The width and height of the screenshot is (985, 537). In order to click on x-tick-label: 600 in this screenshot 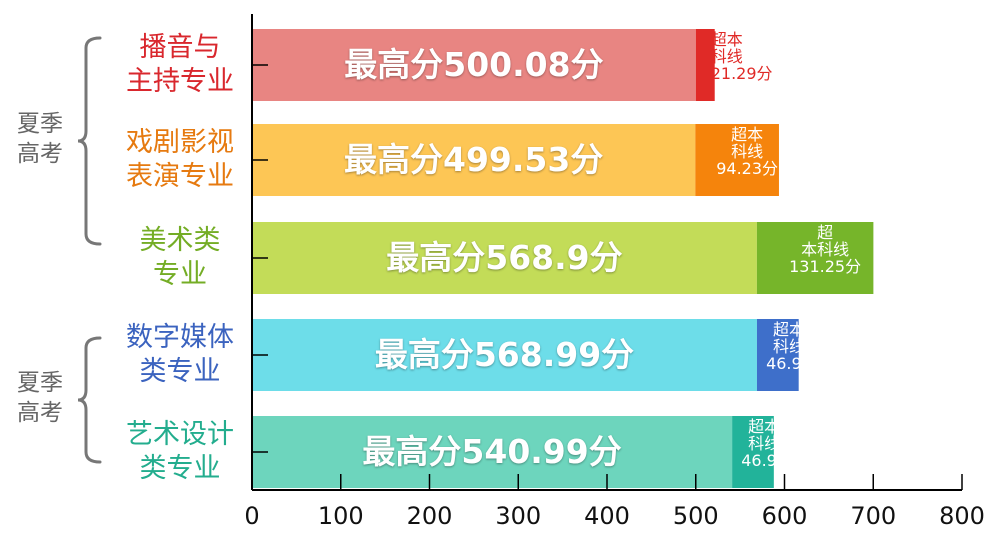, I will do `click(784, 516)`.